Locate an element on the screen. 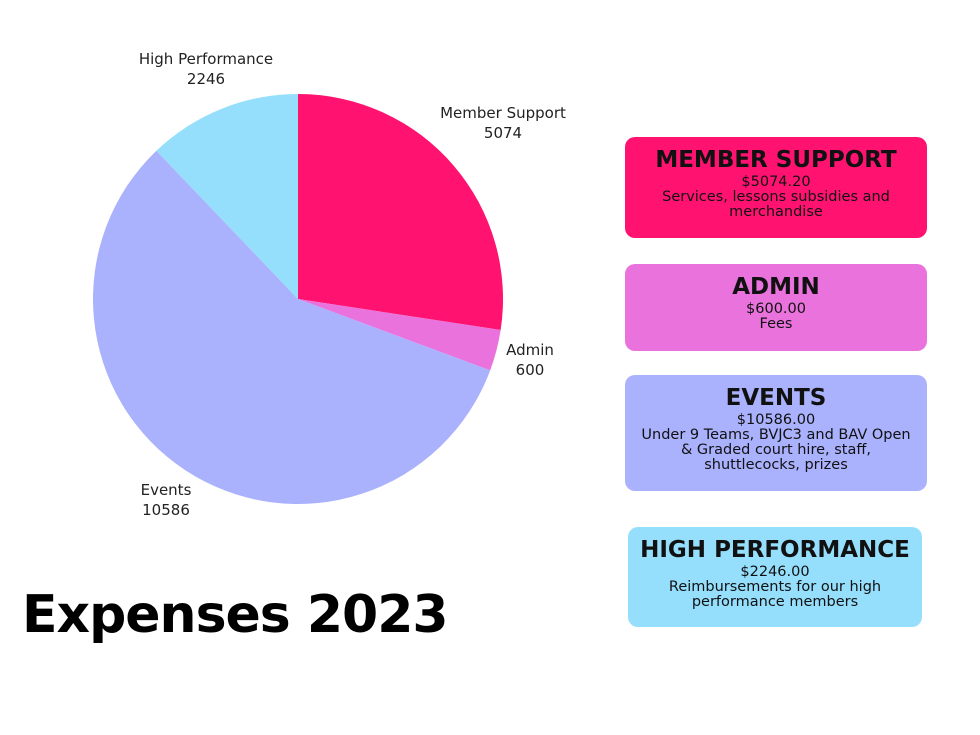  admin-card: ADMIN $600.00 Fees is located at coordinates (776, 307).